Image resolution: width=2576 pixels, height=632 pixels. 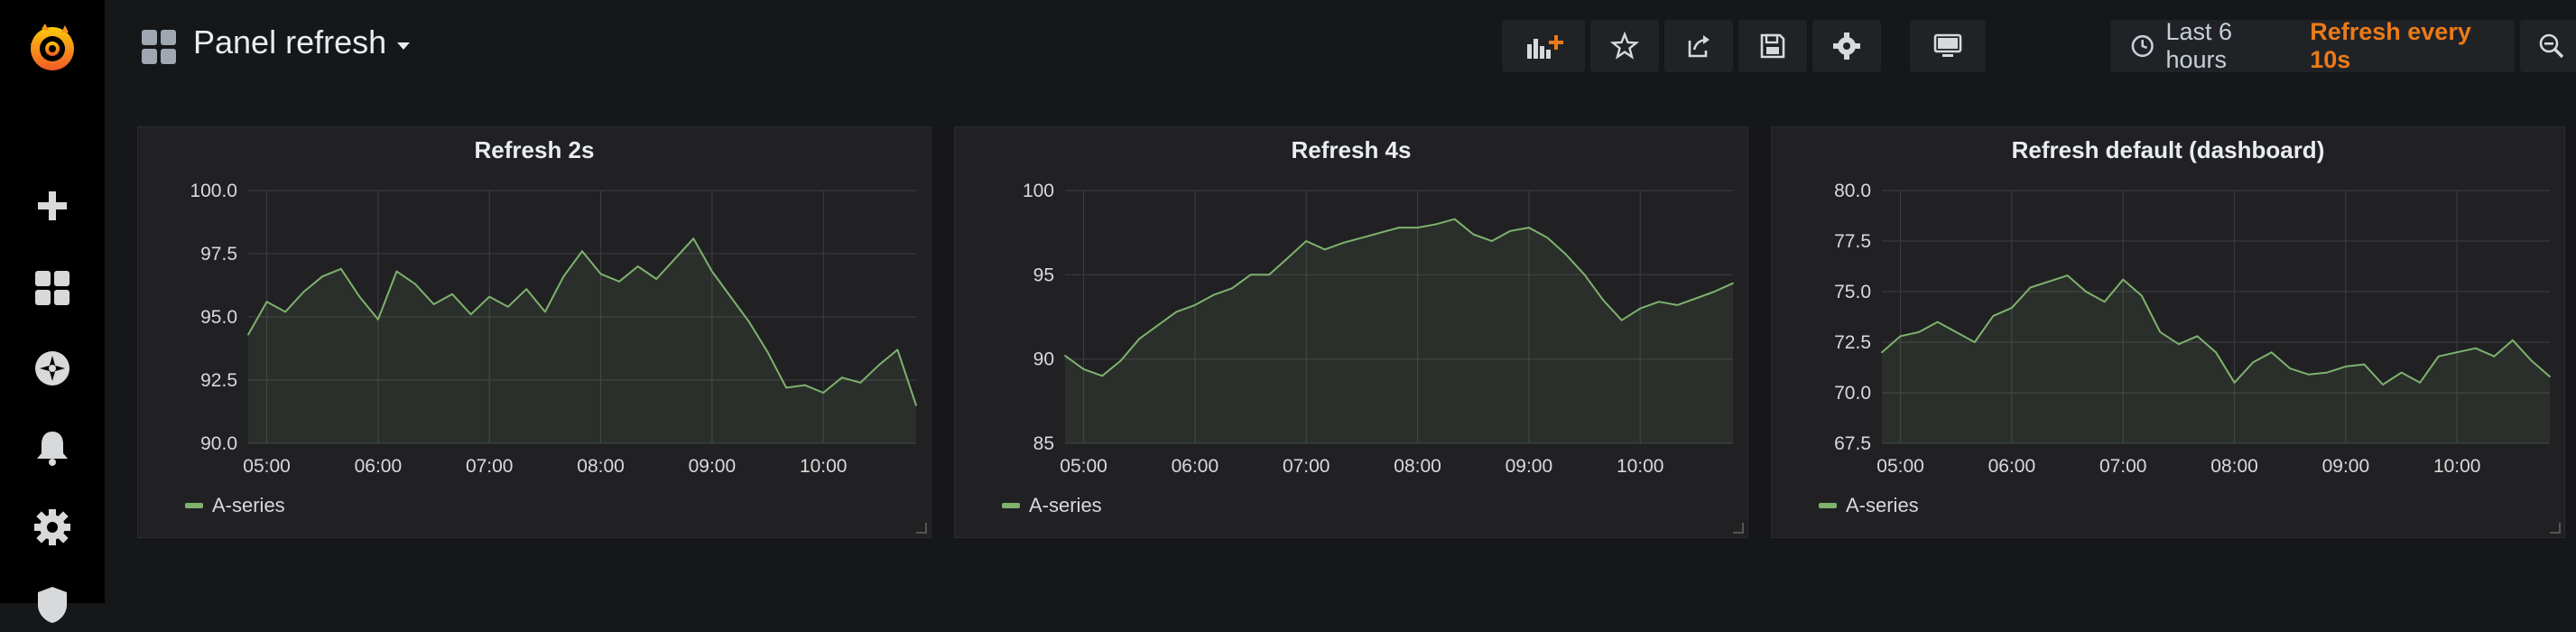 I want to click on dashboard-grid-icon, so click(x=159, y=47).